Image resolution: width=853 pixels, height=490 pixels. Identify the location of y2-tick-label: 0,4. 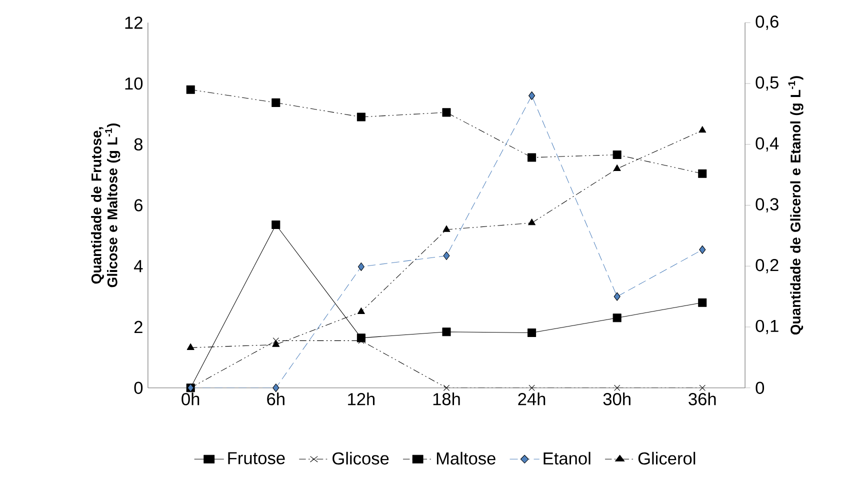
(767, 144).